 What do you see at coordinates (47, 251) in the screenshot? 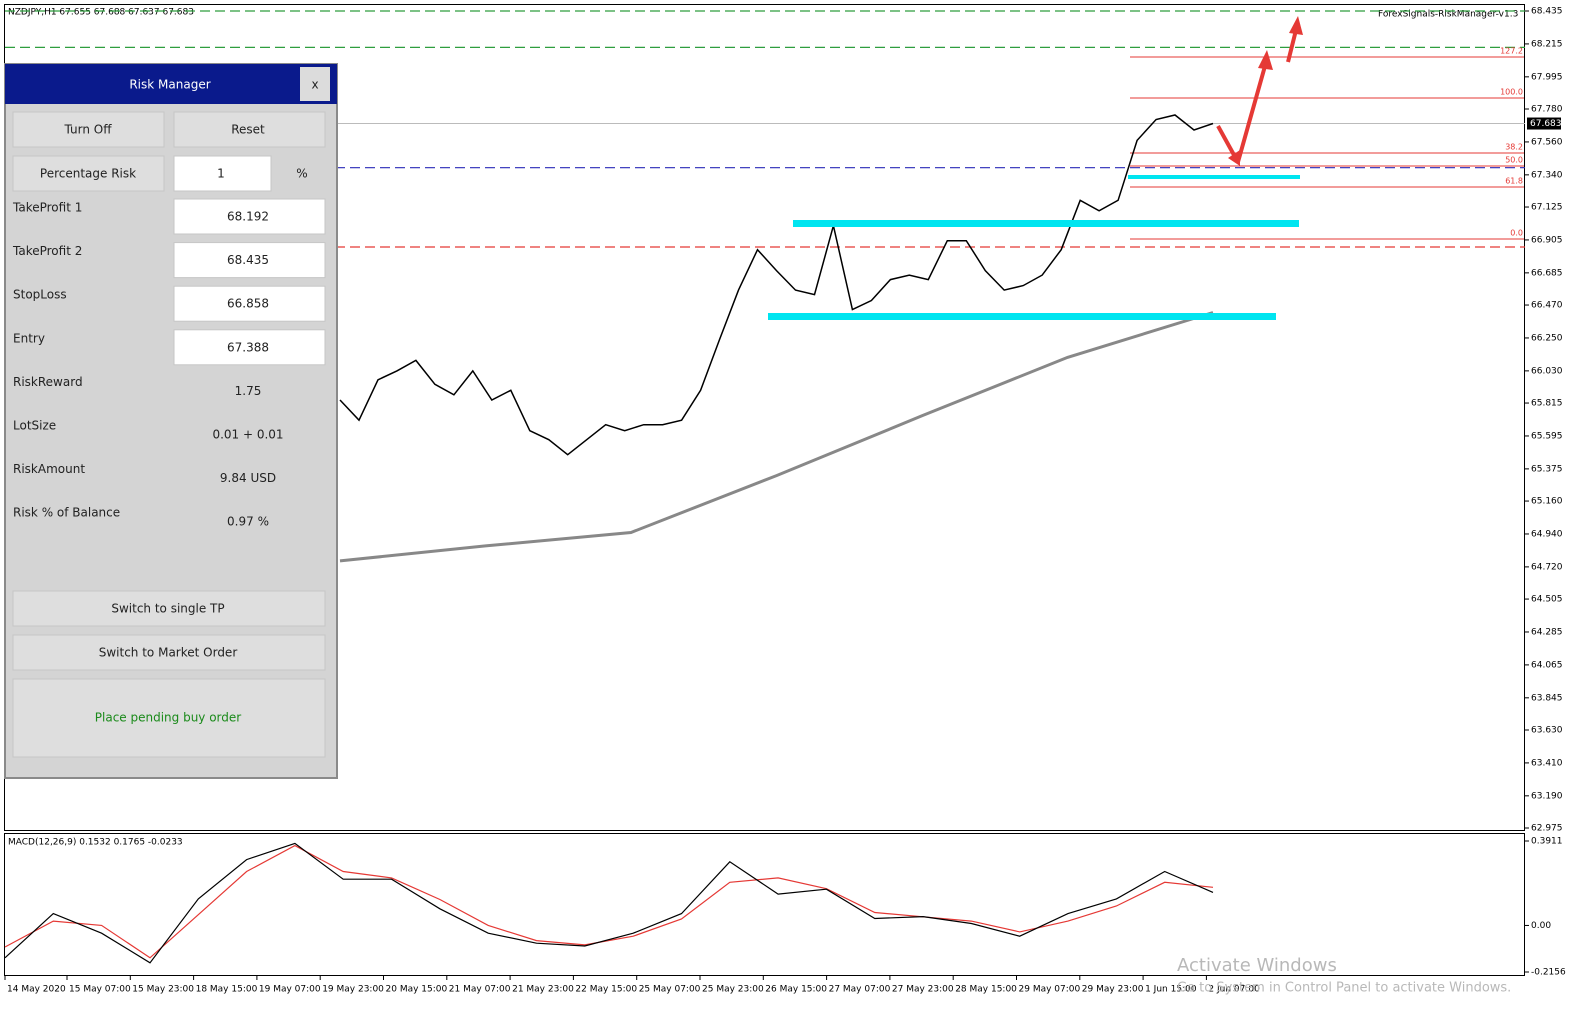
I see `field-label: TakeProfit 2` at bounding box center [47, 251].